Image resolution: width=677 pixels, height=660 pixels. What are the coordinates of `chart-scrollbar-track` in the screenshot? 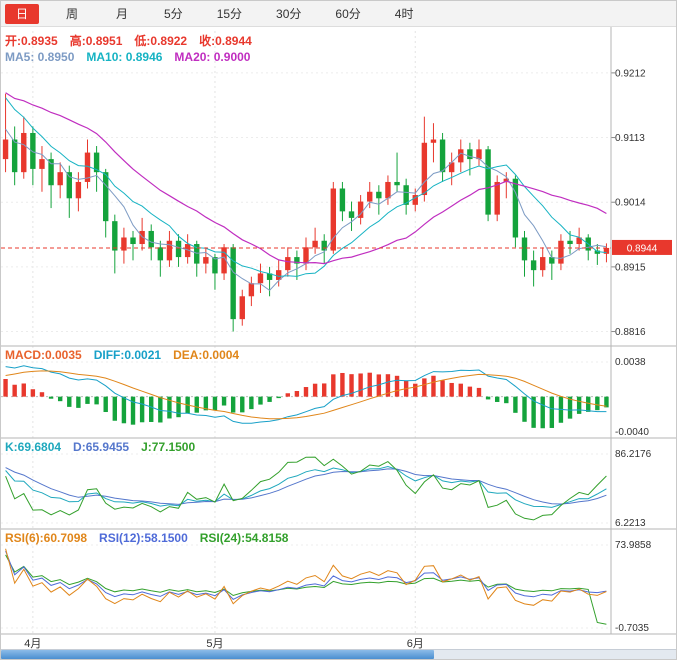 It's located at (338, 654).